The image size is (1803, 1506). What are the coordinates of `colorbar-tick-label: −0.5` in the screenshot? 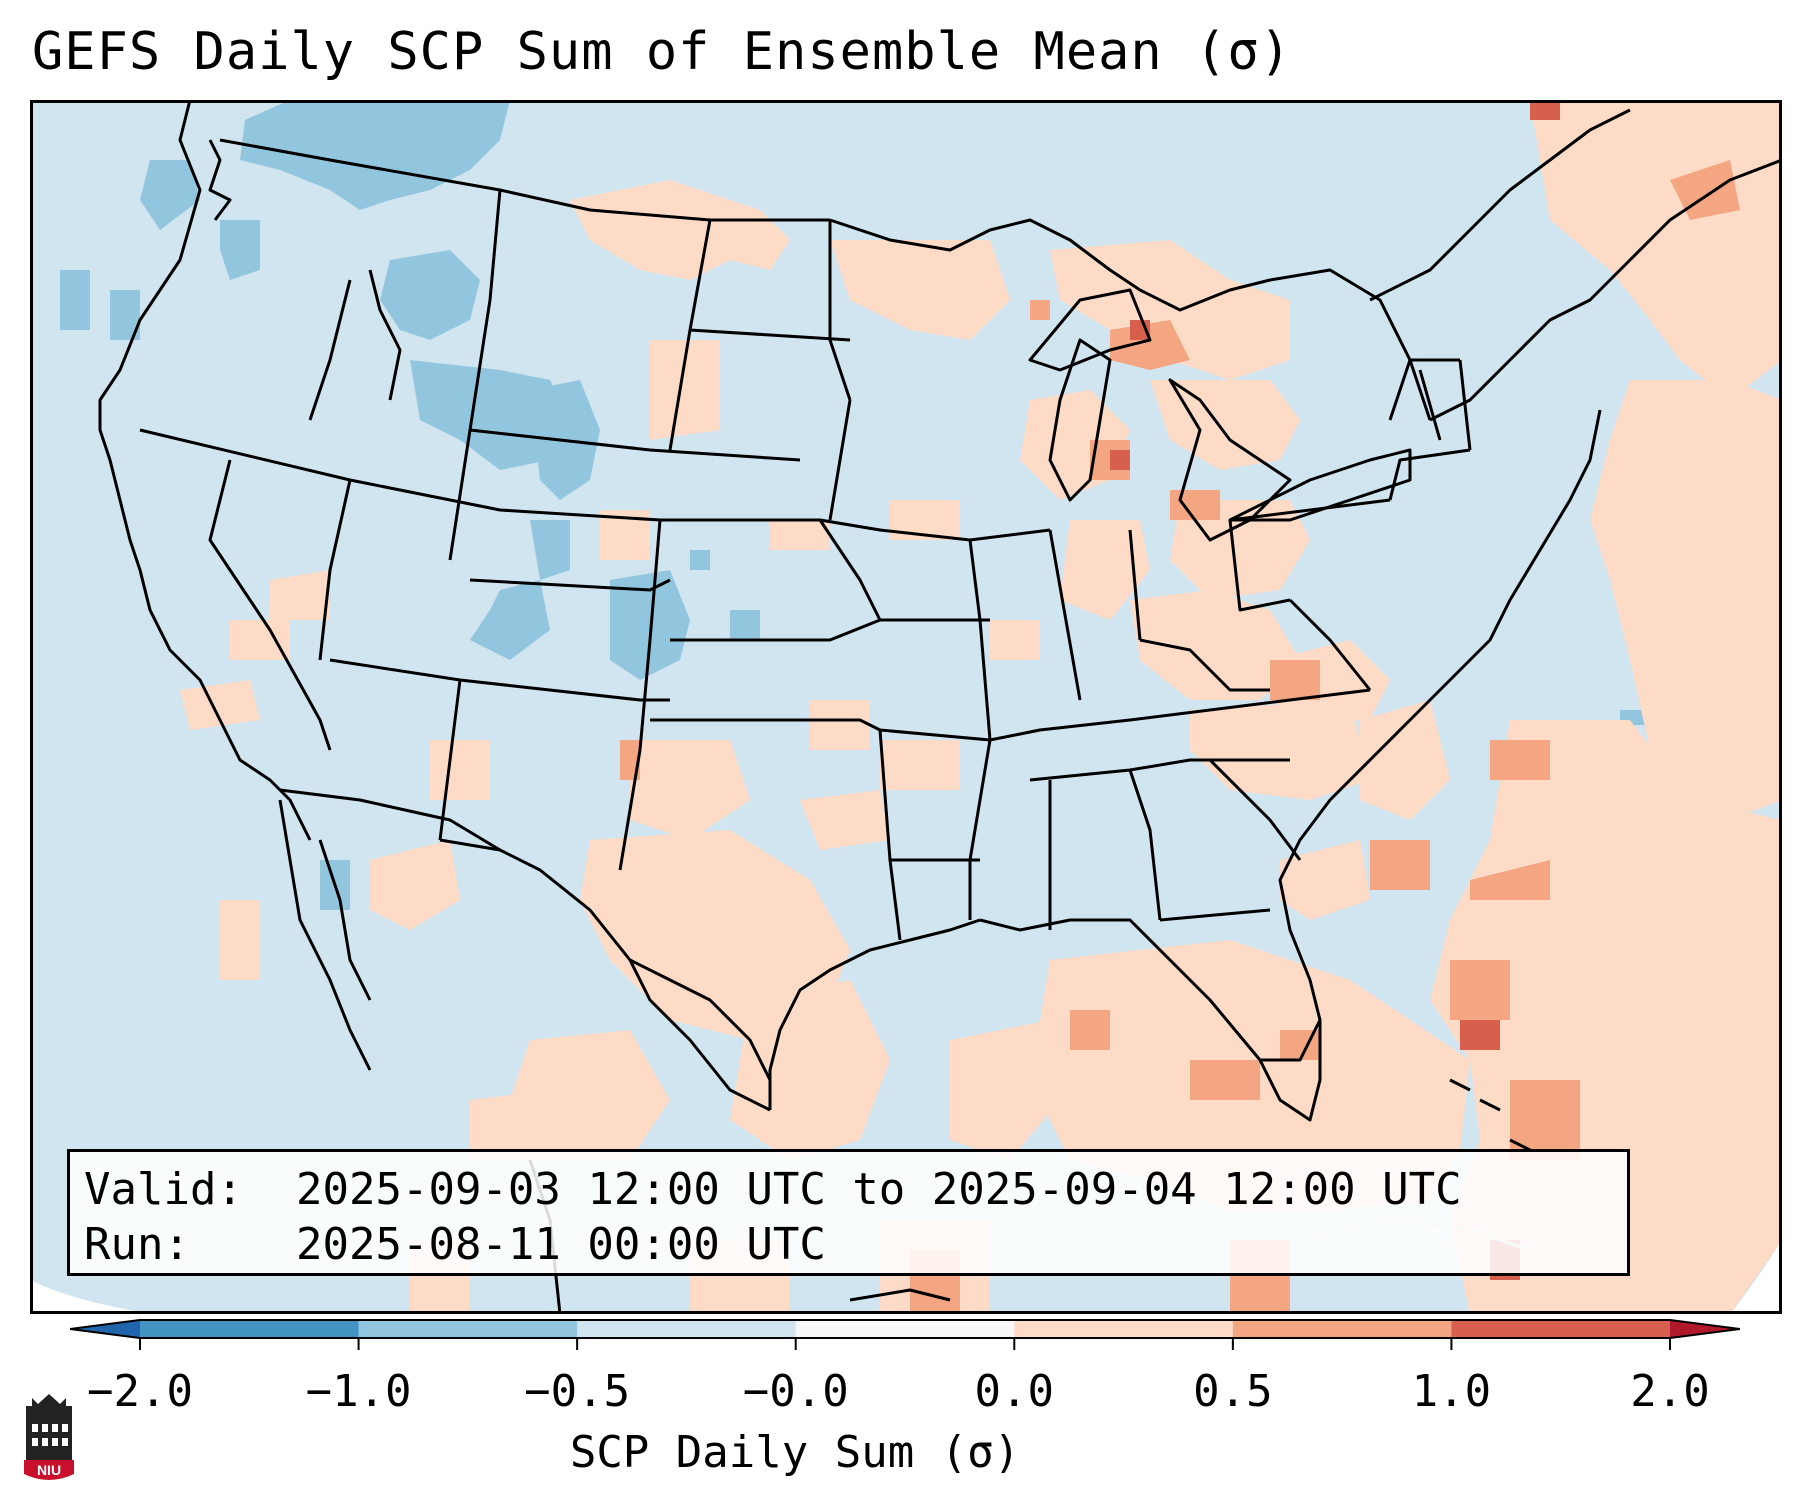 It's located at (577, 1391).